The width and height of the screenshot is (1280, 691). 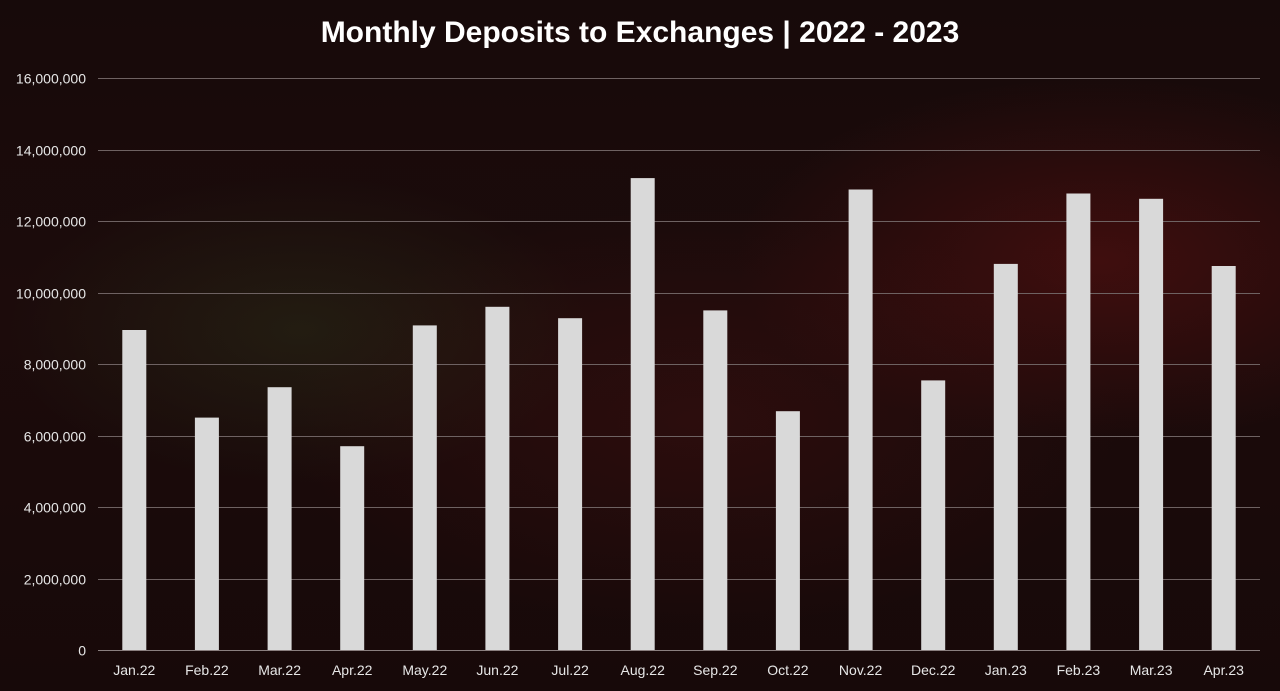 What do you see at coordinates (55, 580) in the screenshot?
I see `y-tick-label: 2,000,000` at bounding box center [55, 580].